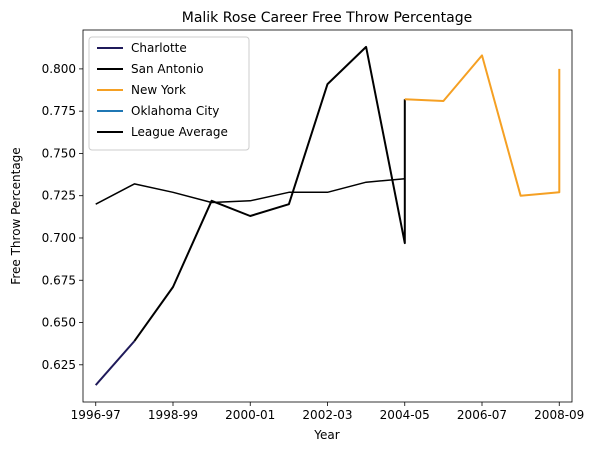  Describe the element at coordinates (59, 323) in the screenshot. I see `y-tick-label: 0.650` at that location.